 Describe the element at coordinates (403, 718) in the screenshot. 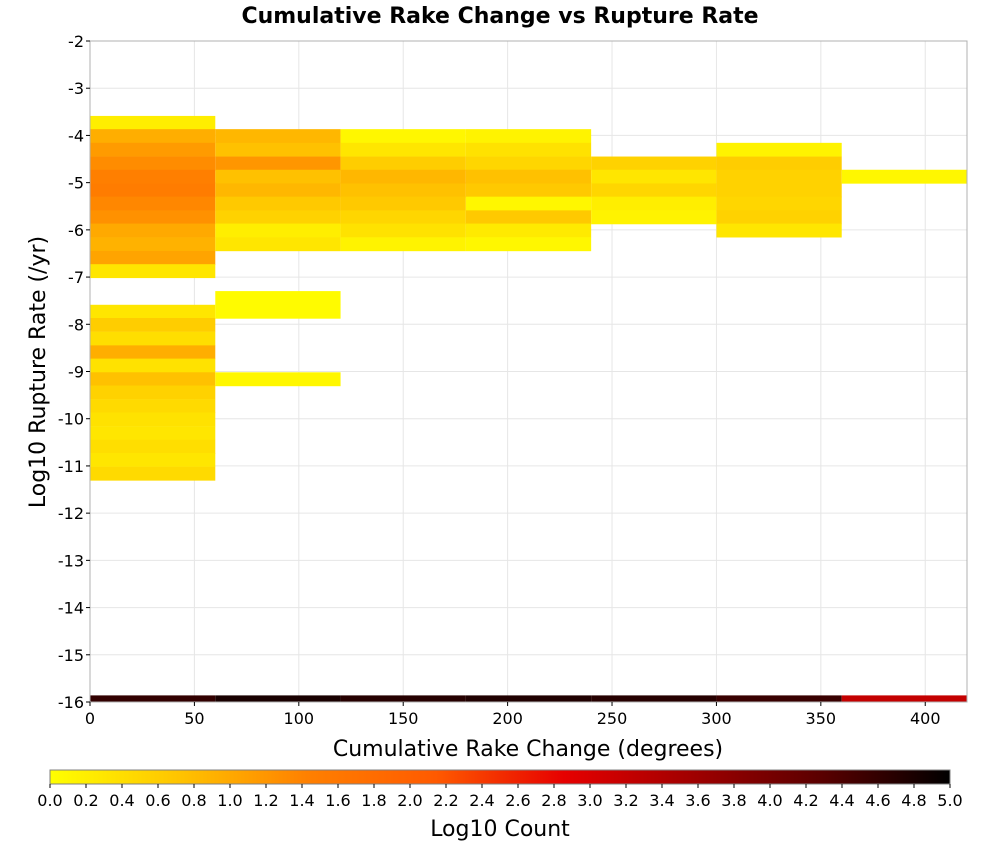

I see `x-tick-label: 150` at that location.